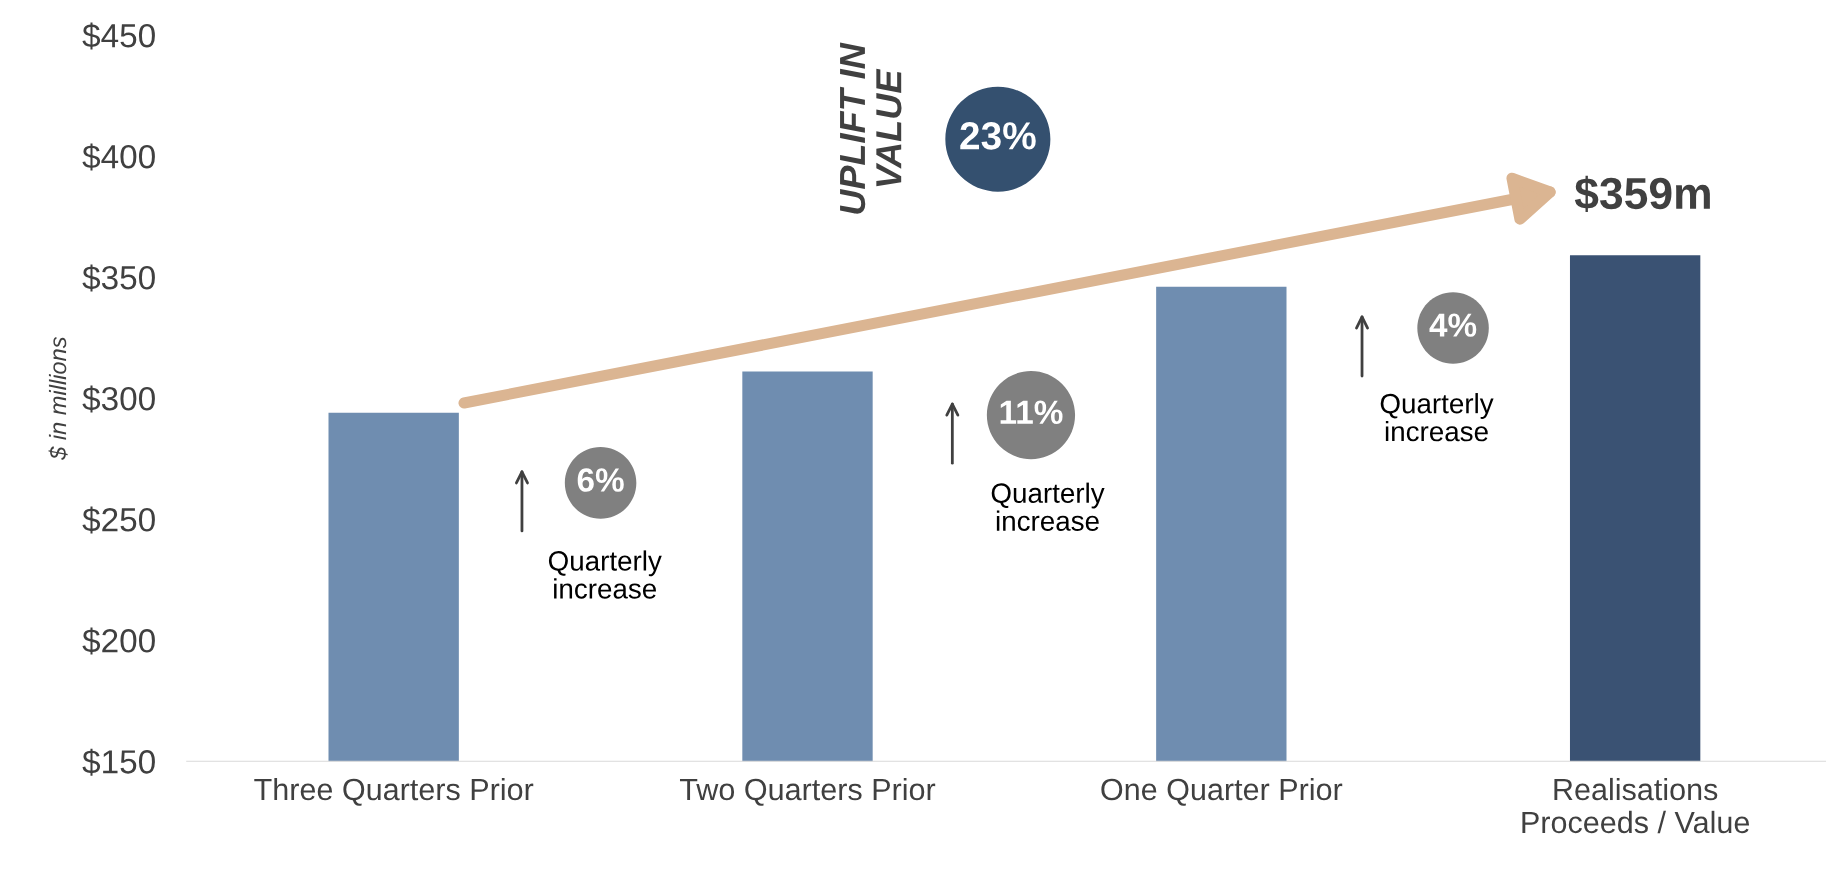  Describe the element at coordinates (118, 520) in the screenshot. I see `y-tick-label: $250` at that location.